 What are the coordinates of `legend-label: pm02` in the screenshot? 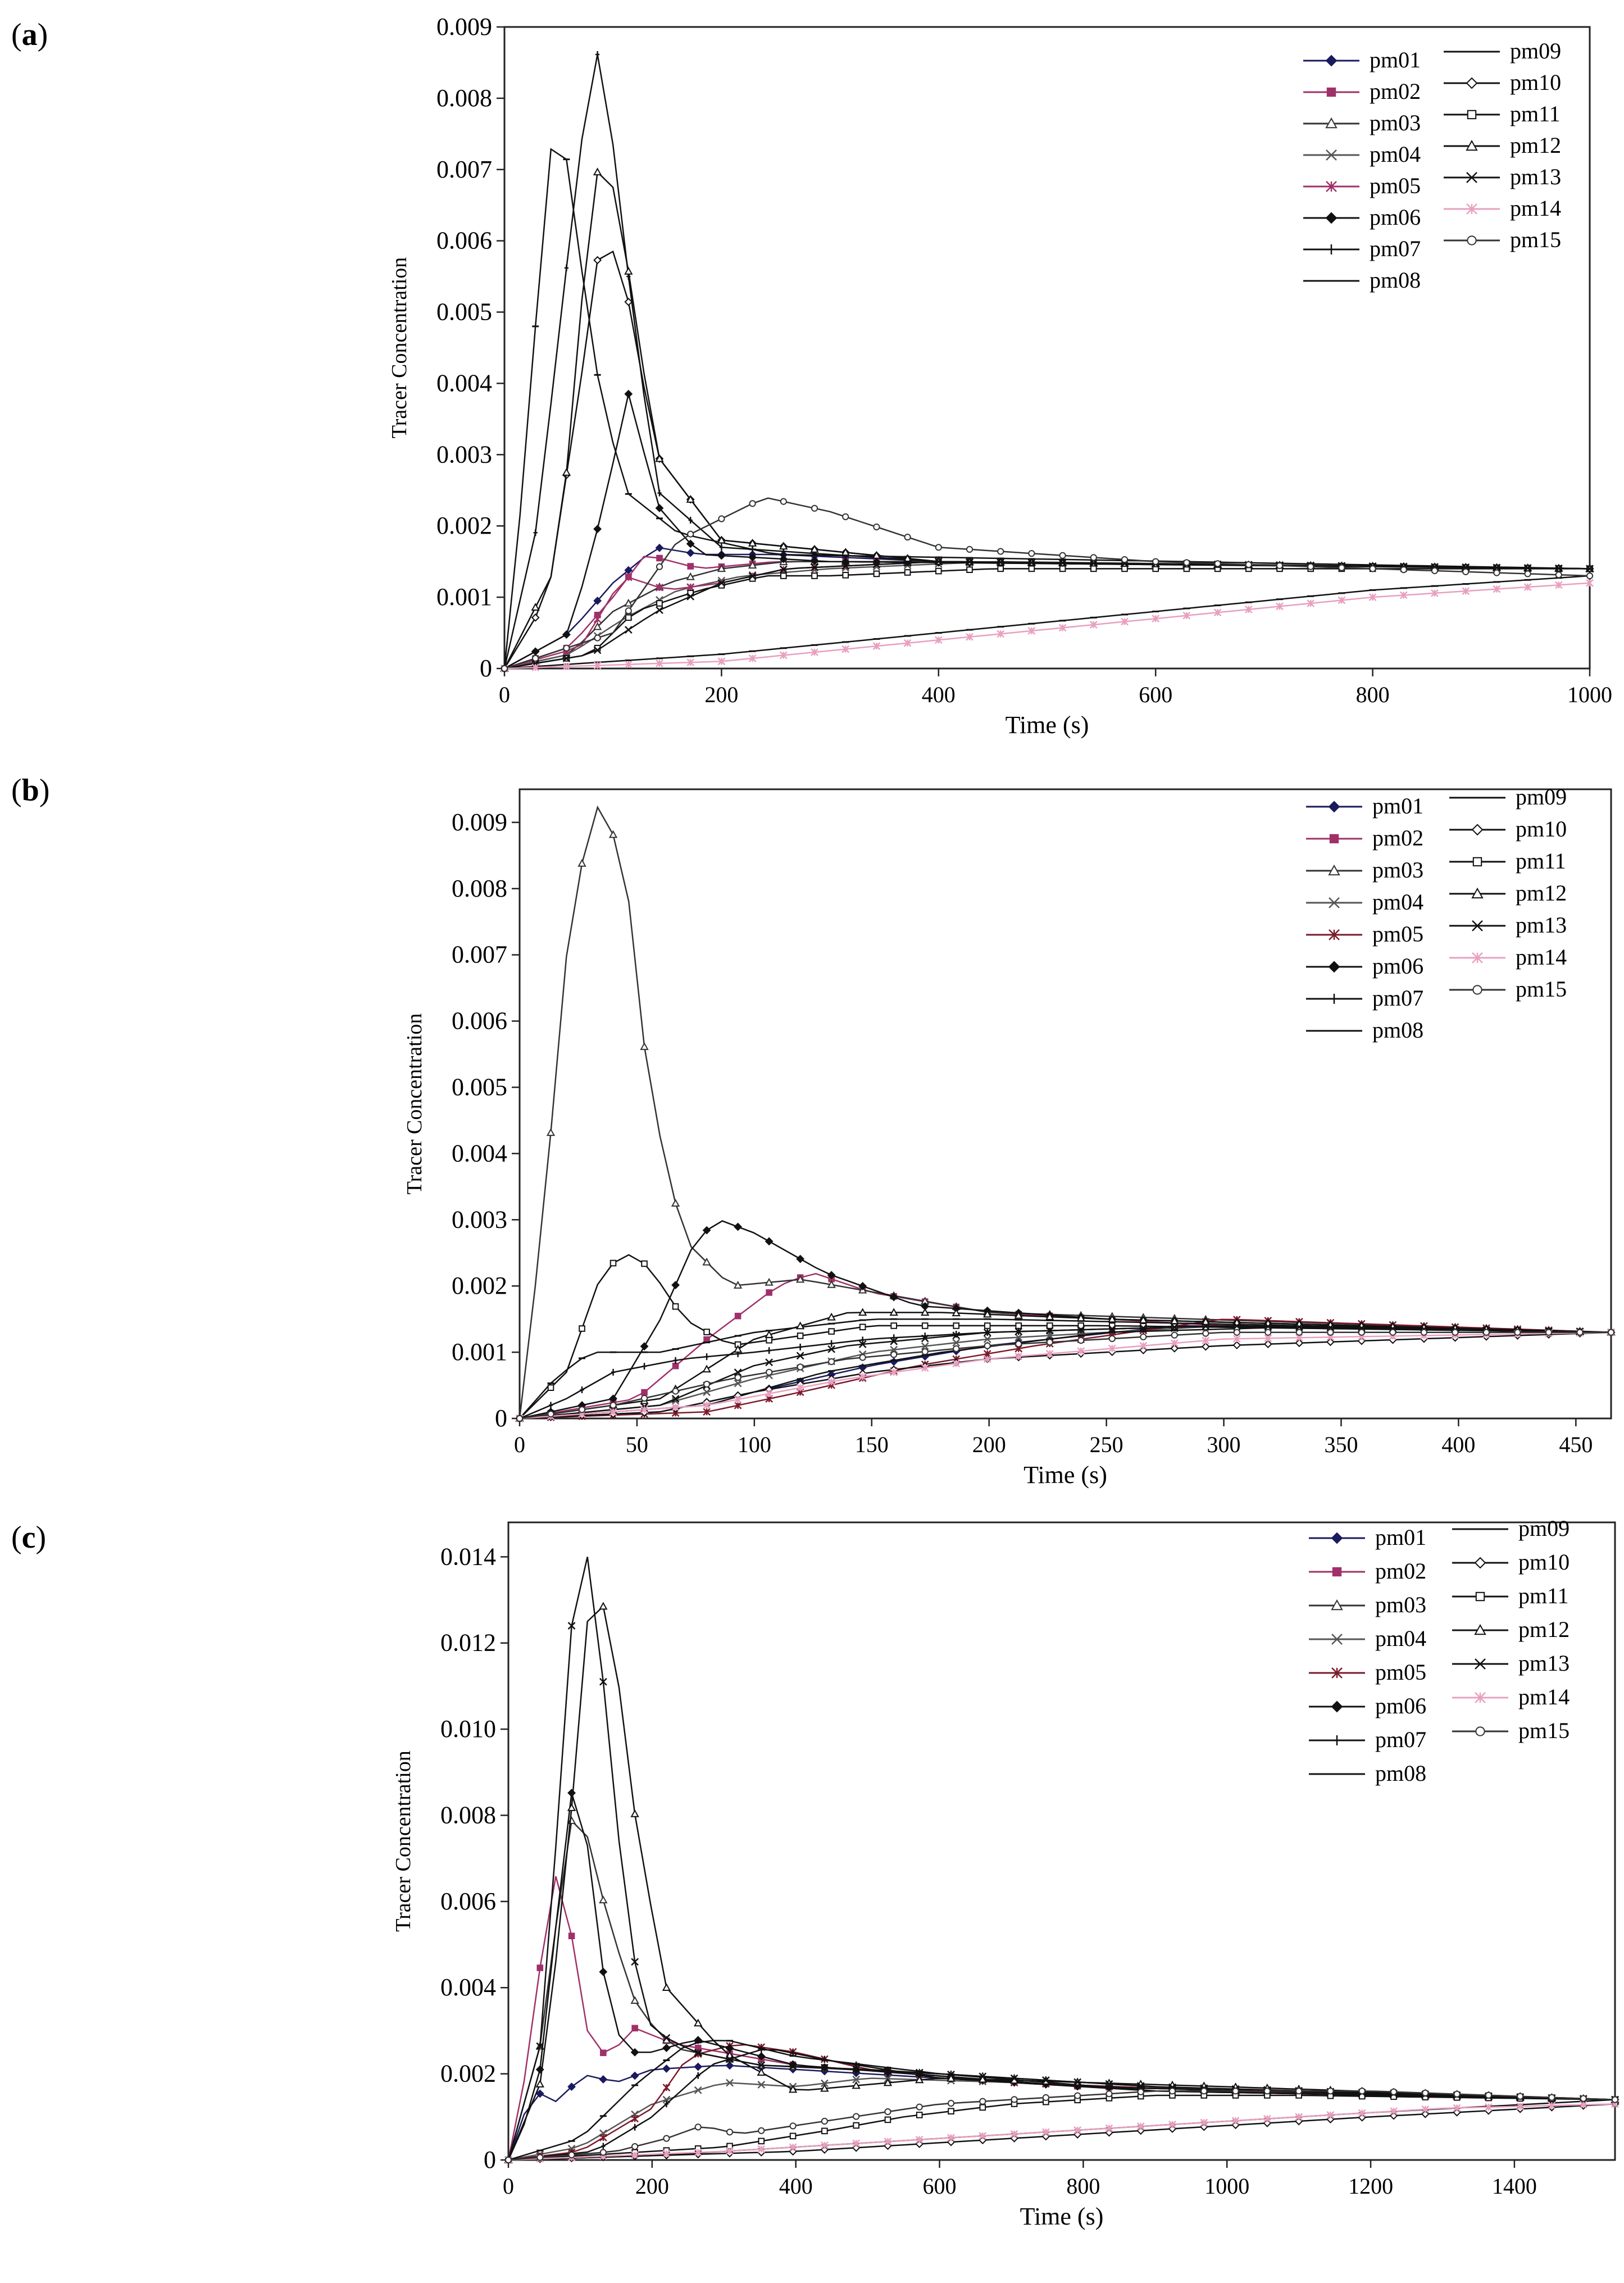 It's located at (1400, 1571).